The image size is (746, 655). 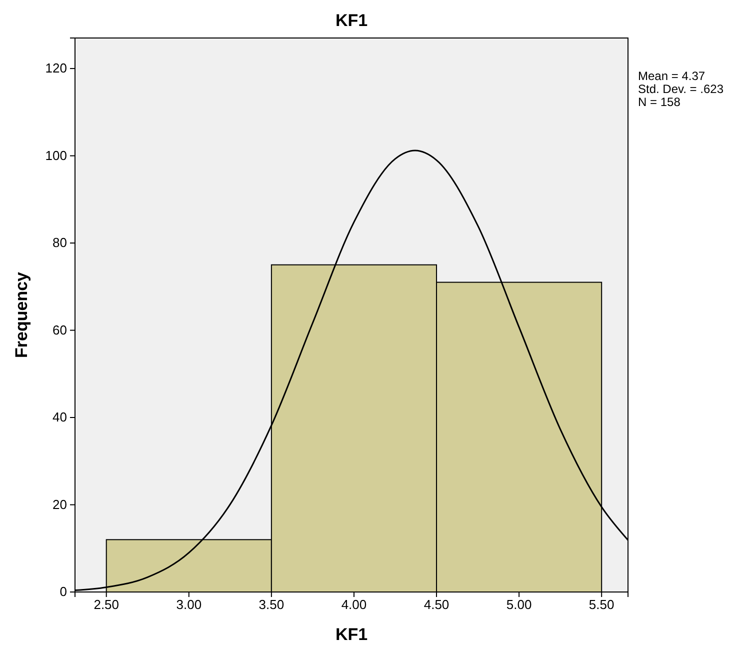 I want to click on y-tick-label: 60, so click(x=59, y=330).